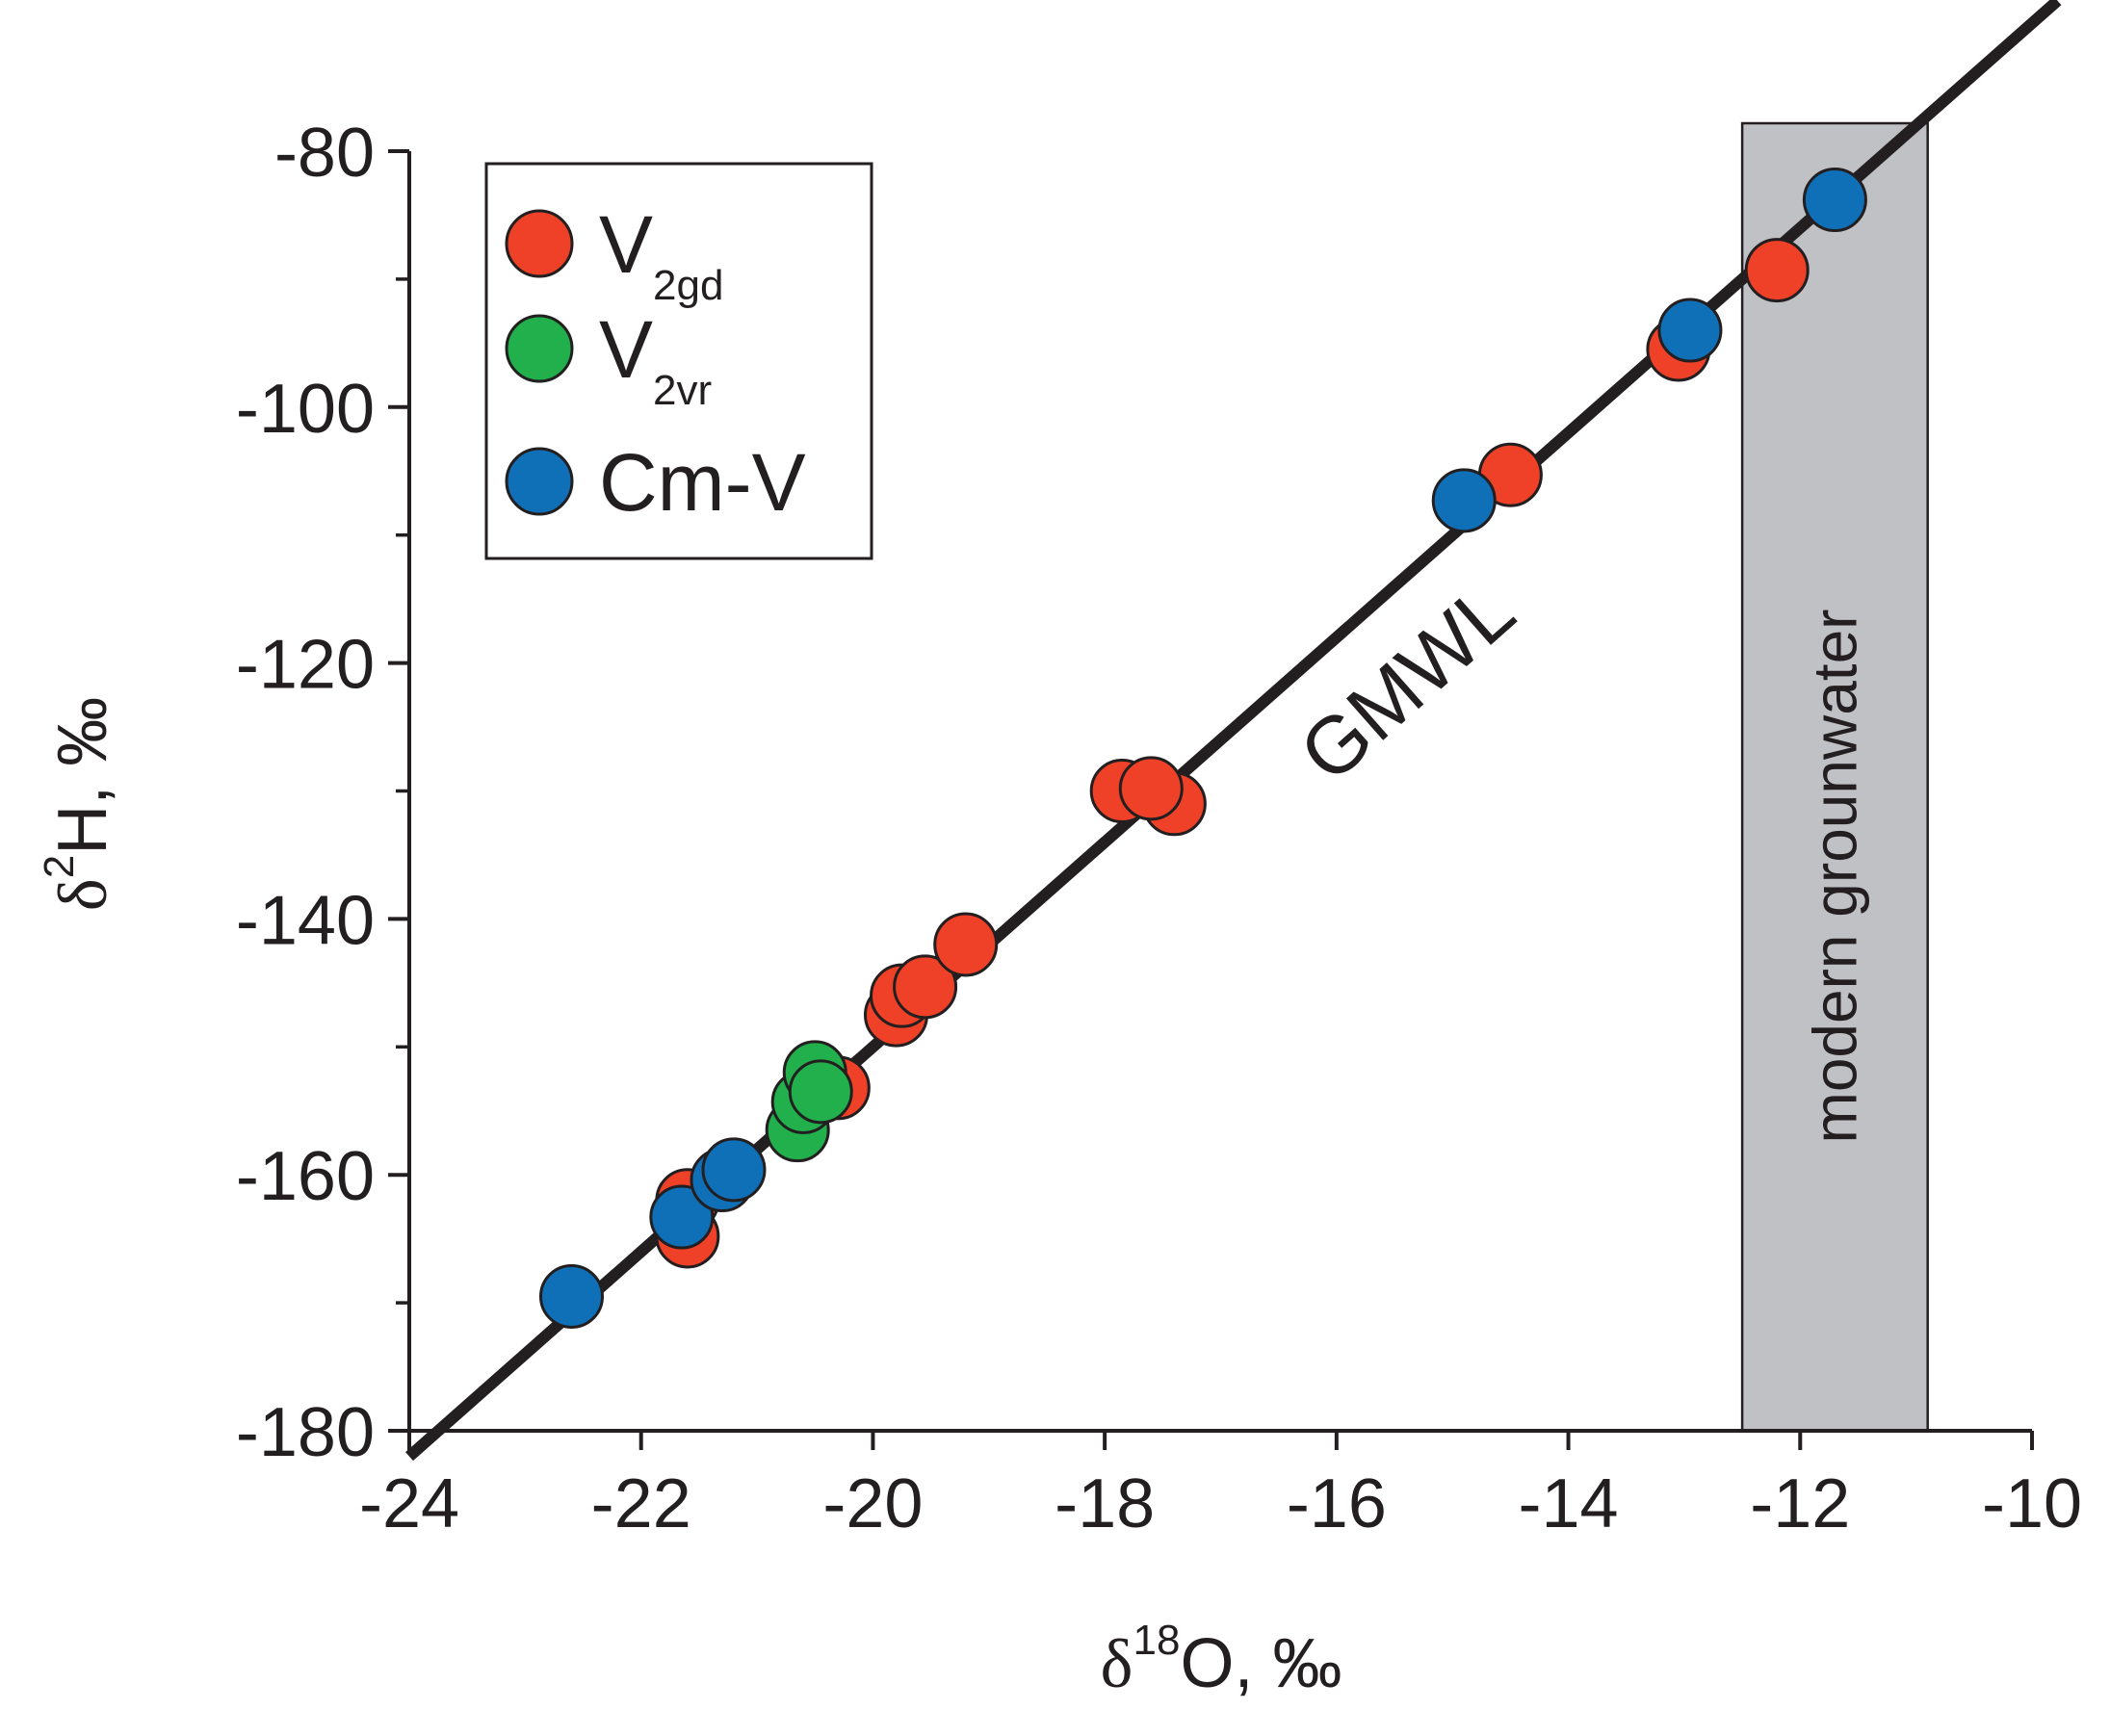  What do you see at coordinates (1105, 1504) in the screenshot?
I see `x-tick-label: -18` at bounding box center [1105, 1504].